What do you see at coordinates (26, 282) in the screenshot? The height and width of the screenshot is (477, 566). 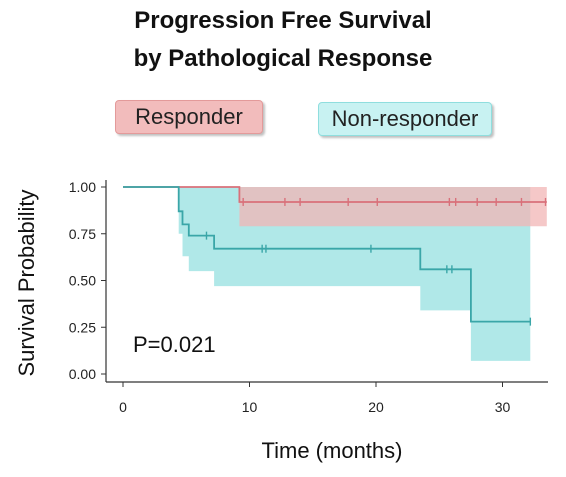 I see `y-axis-title: Survival Probability` at bounding box center [26, 282].